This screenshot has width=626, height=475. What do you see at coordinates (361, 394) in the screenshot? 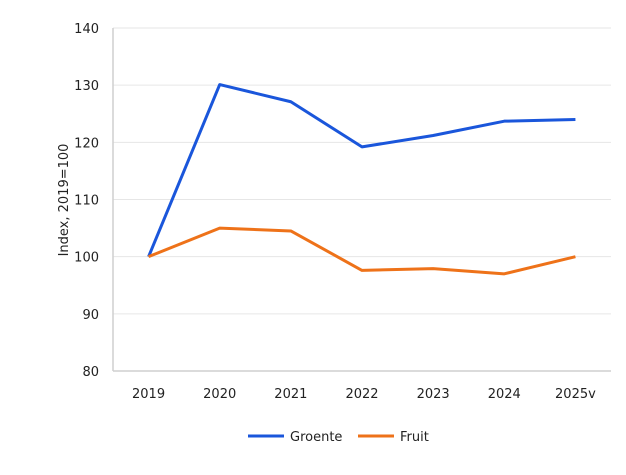
I see `x-tick-label: 2022` at bounding box center [361, 394].